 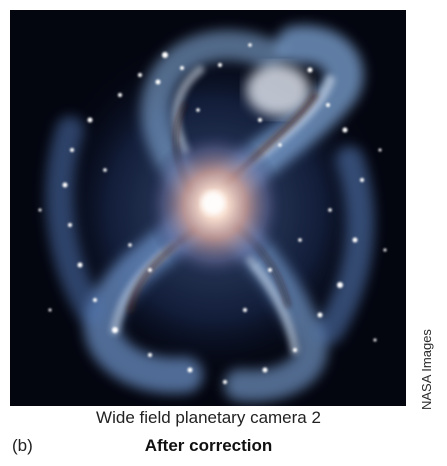 I want to click on figure-caption: Wide field planetary camera 2, so click(x=208, y=417).